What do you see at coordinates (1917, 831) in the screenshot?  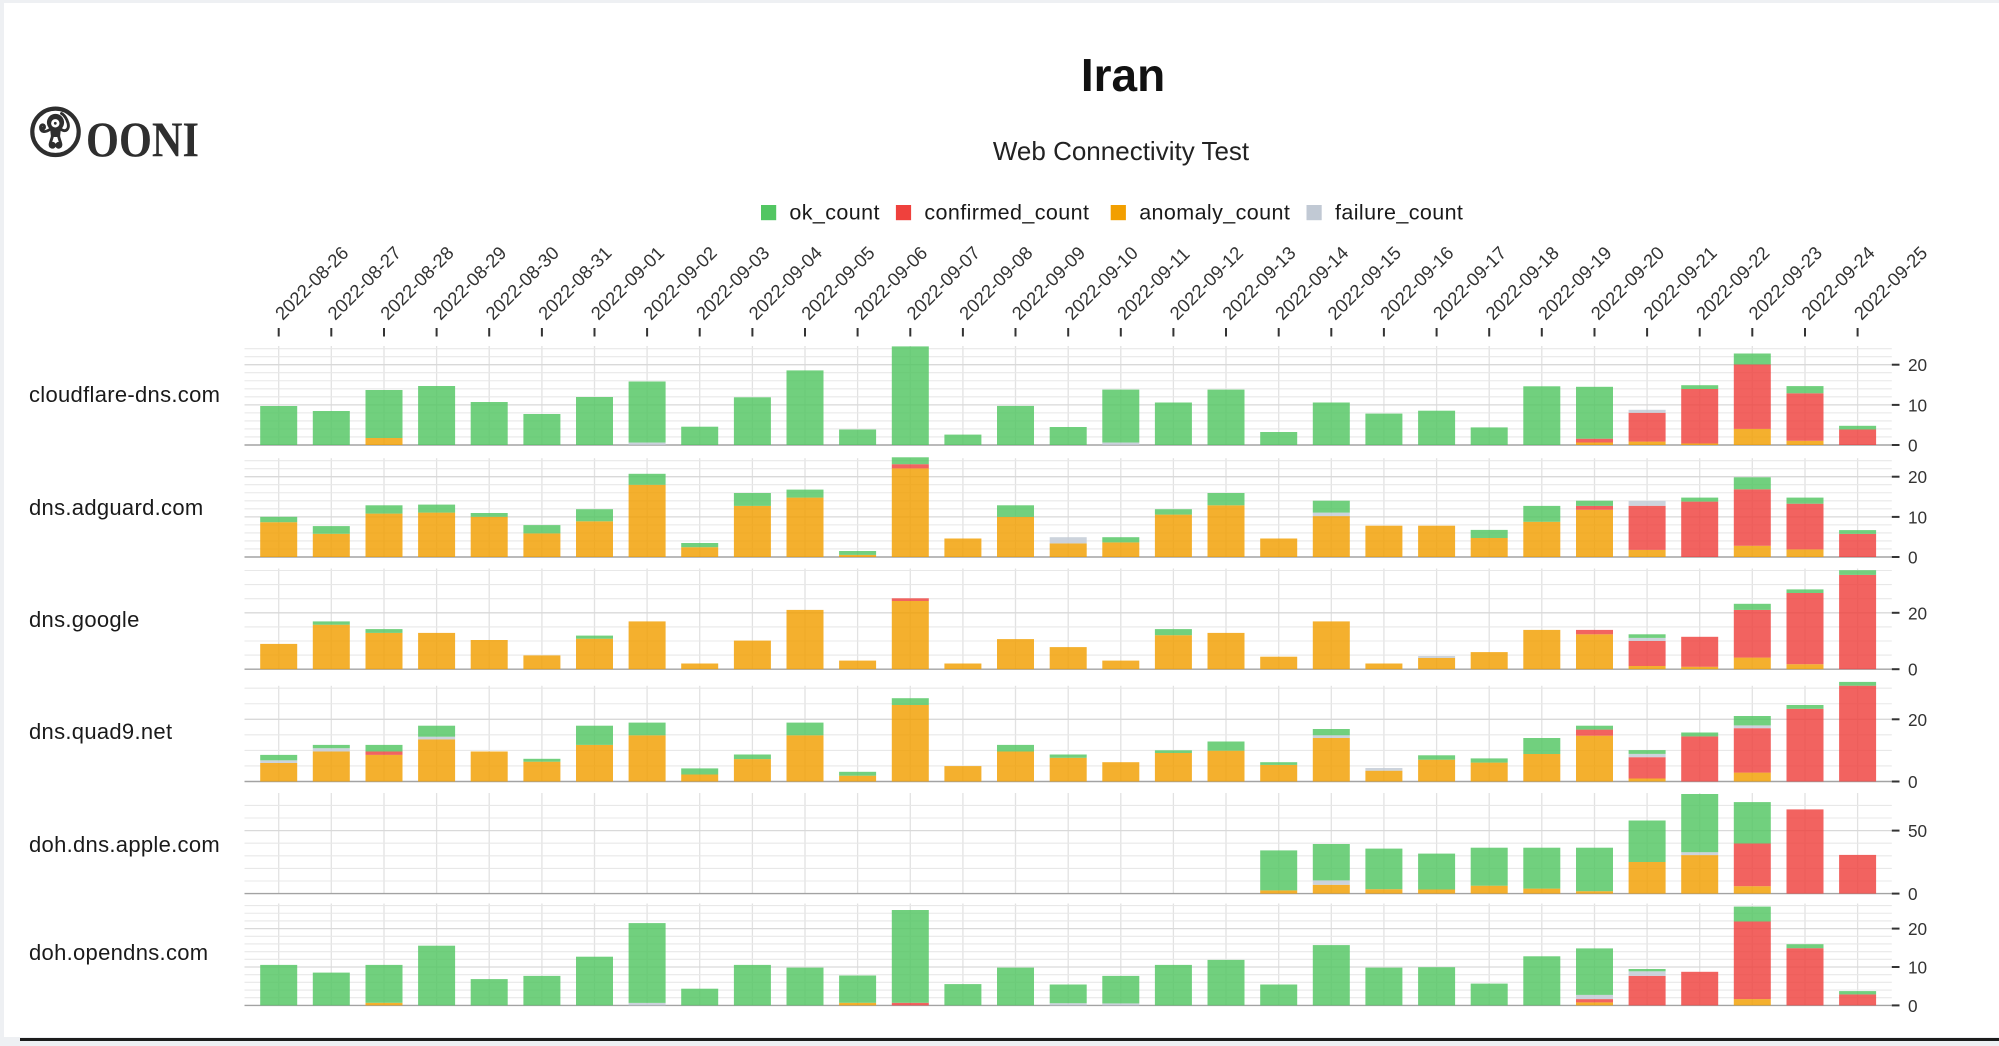 I see `svg-text: 50` at bounding box center [1917, 831].